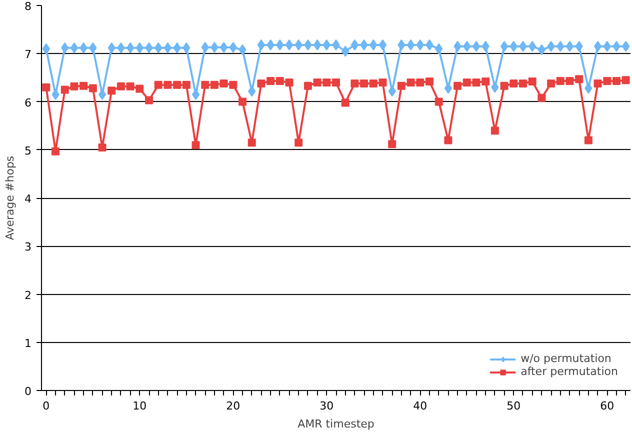 The width and height of the screenshot is (632, 433). I want to click on y-tick-label: 5, so click(28, 151).